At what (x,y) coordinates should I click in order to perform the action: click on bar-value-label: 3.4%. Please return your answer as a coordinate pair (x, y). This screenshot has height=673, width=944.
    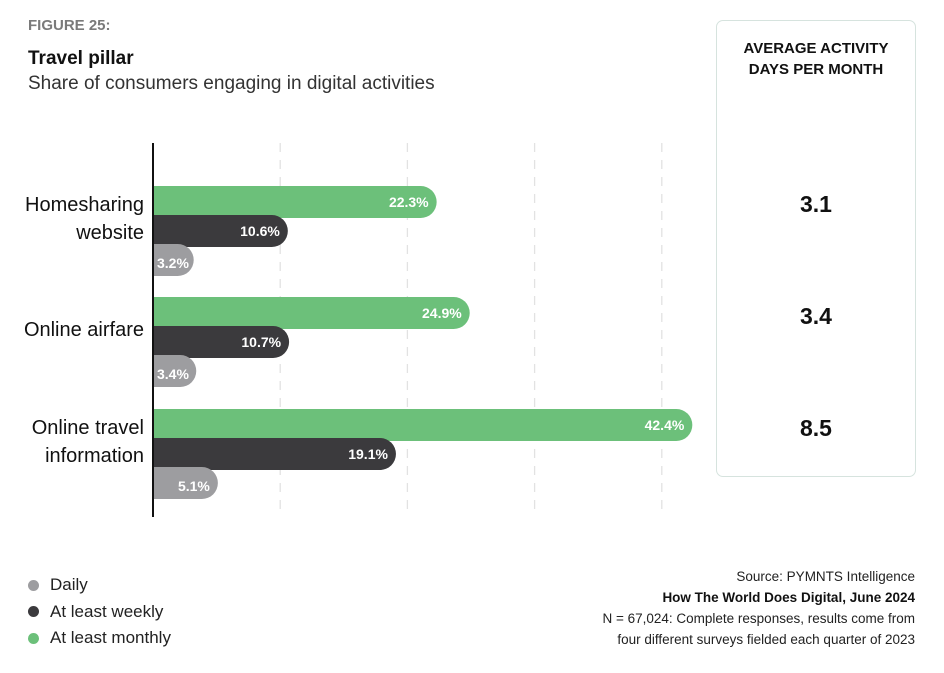
    Looking at the image, I should click on (173, 374).